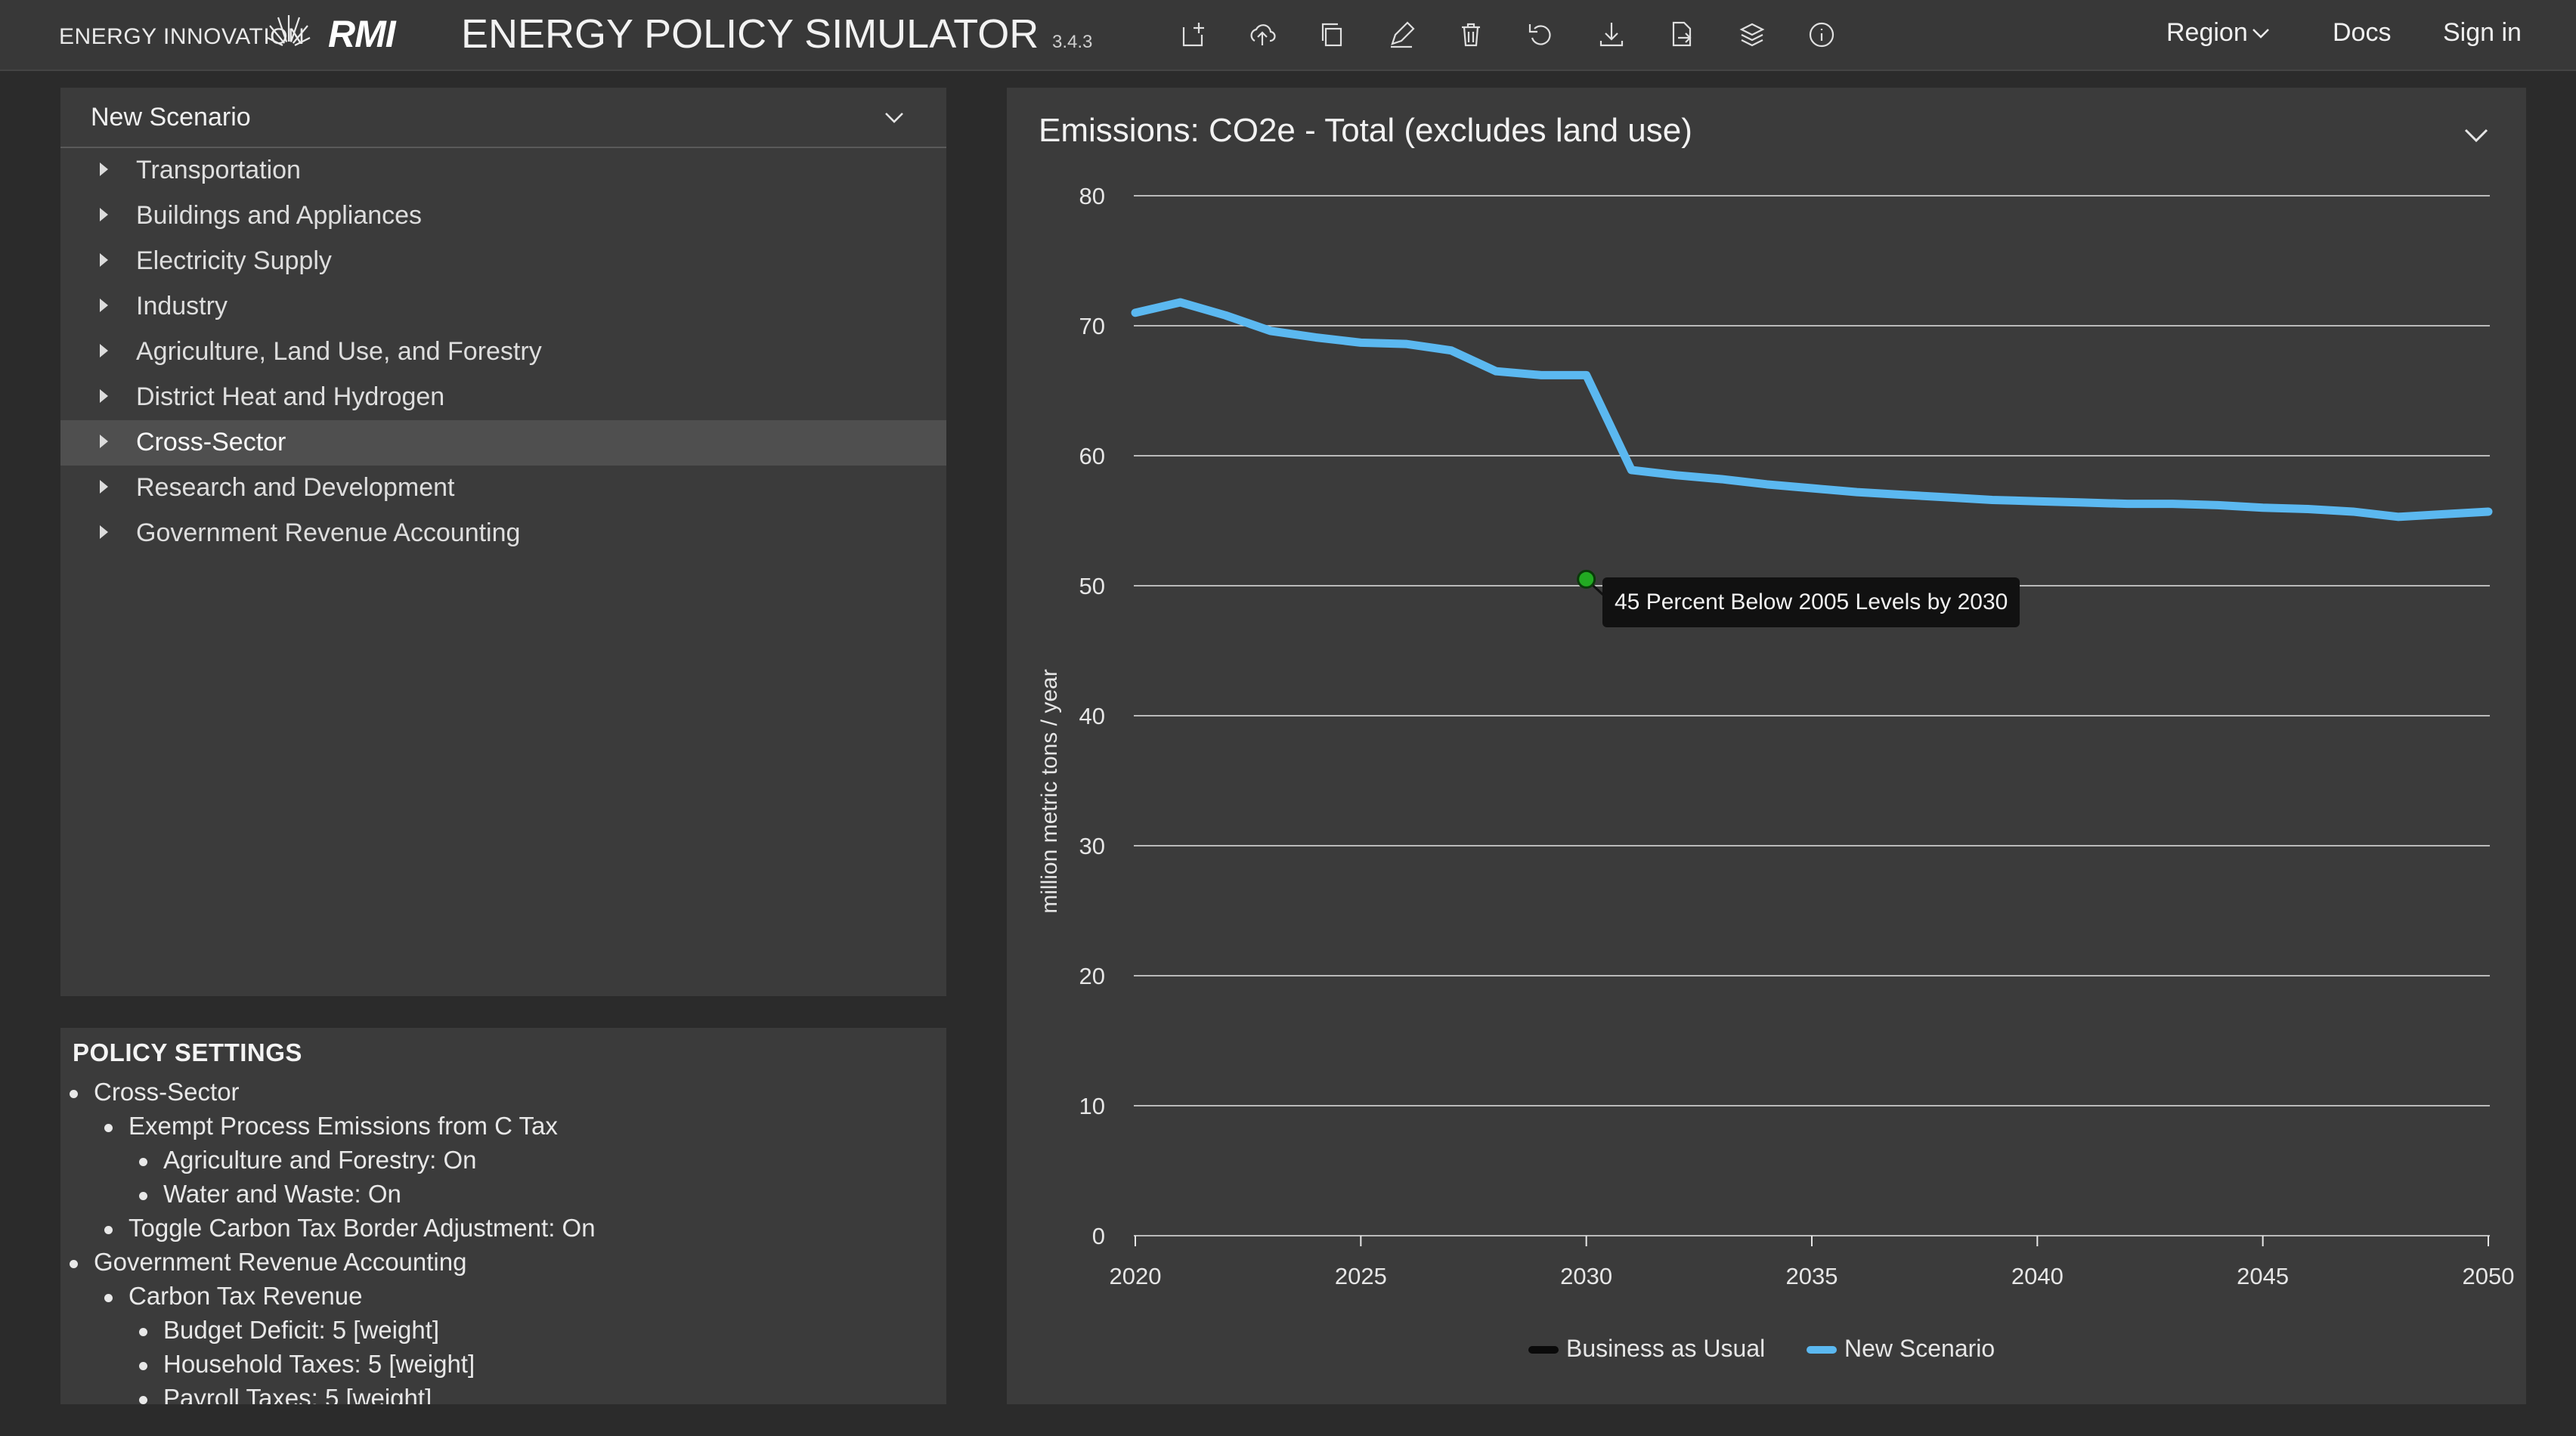  I want to click on download-icon, so click(1611, 34).